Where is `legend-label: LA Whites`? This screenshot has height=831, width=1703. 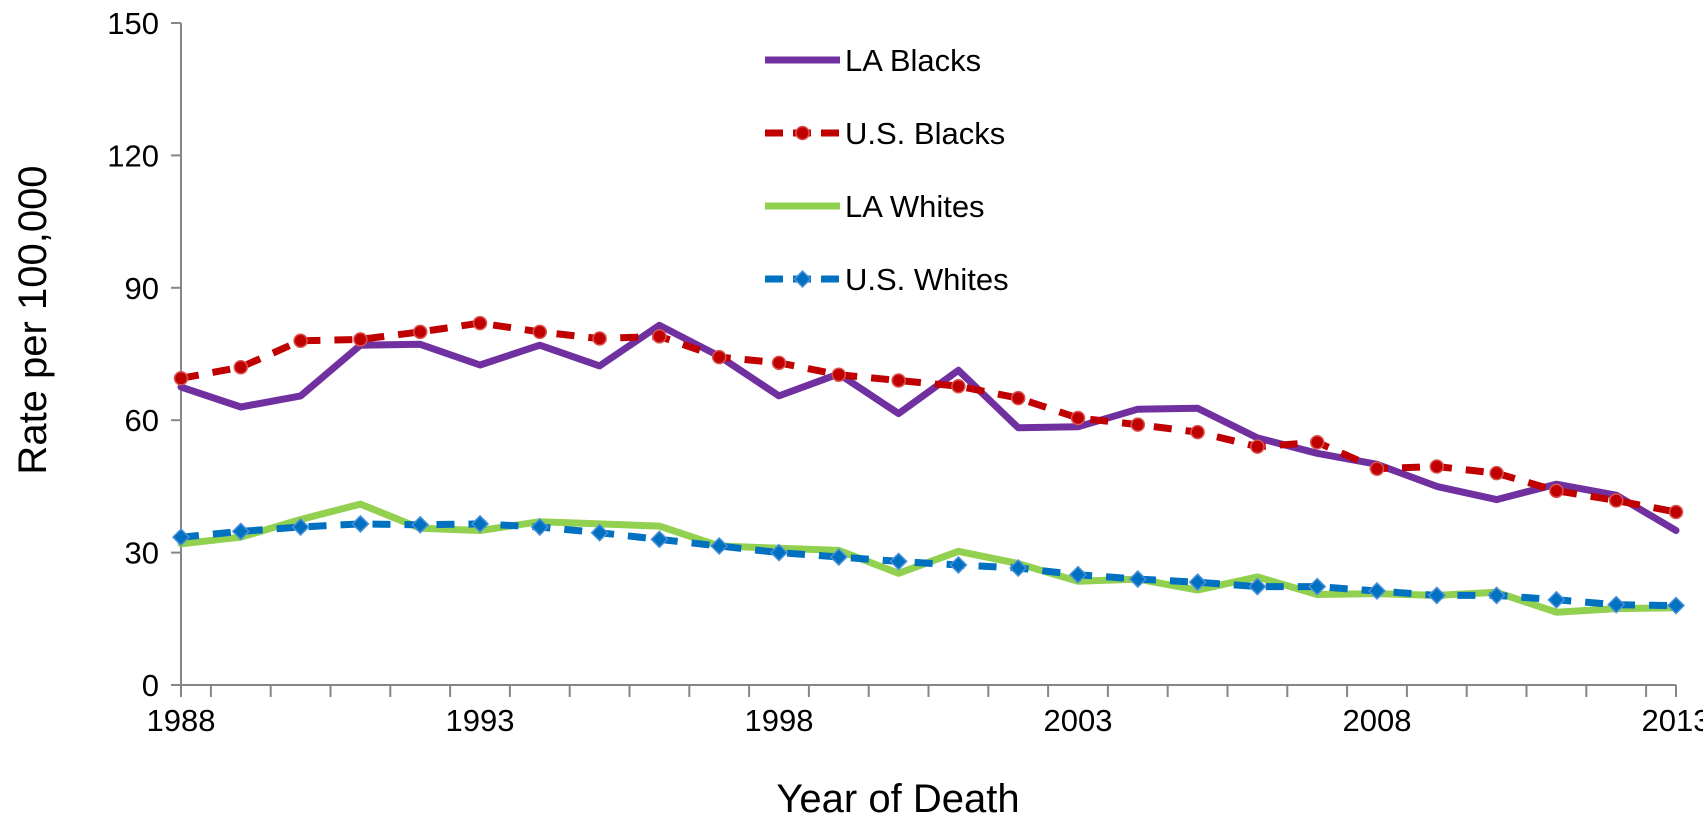
legend-label: LA Whites is located at coordinates (915, 206).